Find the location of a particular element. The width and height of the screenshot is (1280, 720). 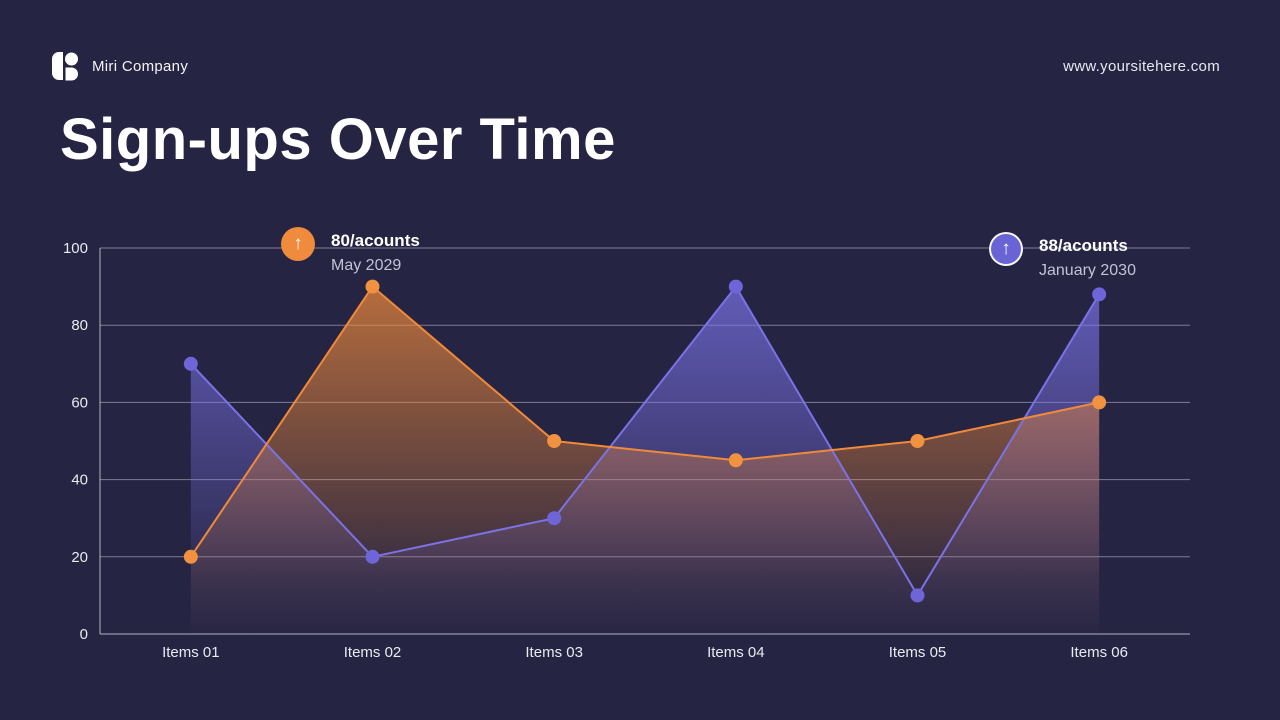

brand: Miri Company is located at coordinates (119, 66).